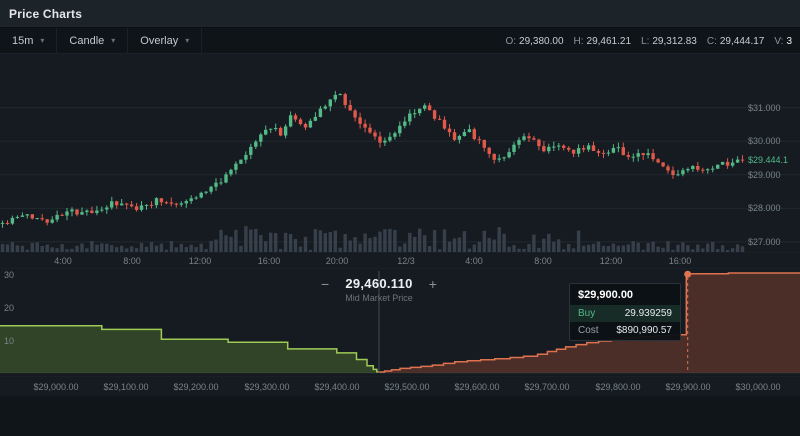  Describe the element at coordinates (196, 387) in the screenshot. I see `depth-x-axis-label: $29,200.00` at that location.